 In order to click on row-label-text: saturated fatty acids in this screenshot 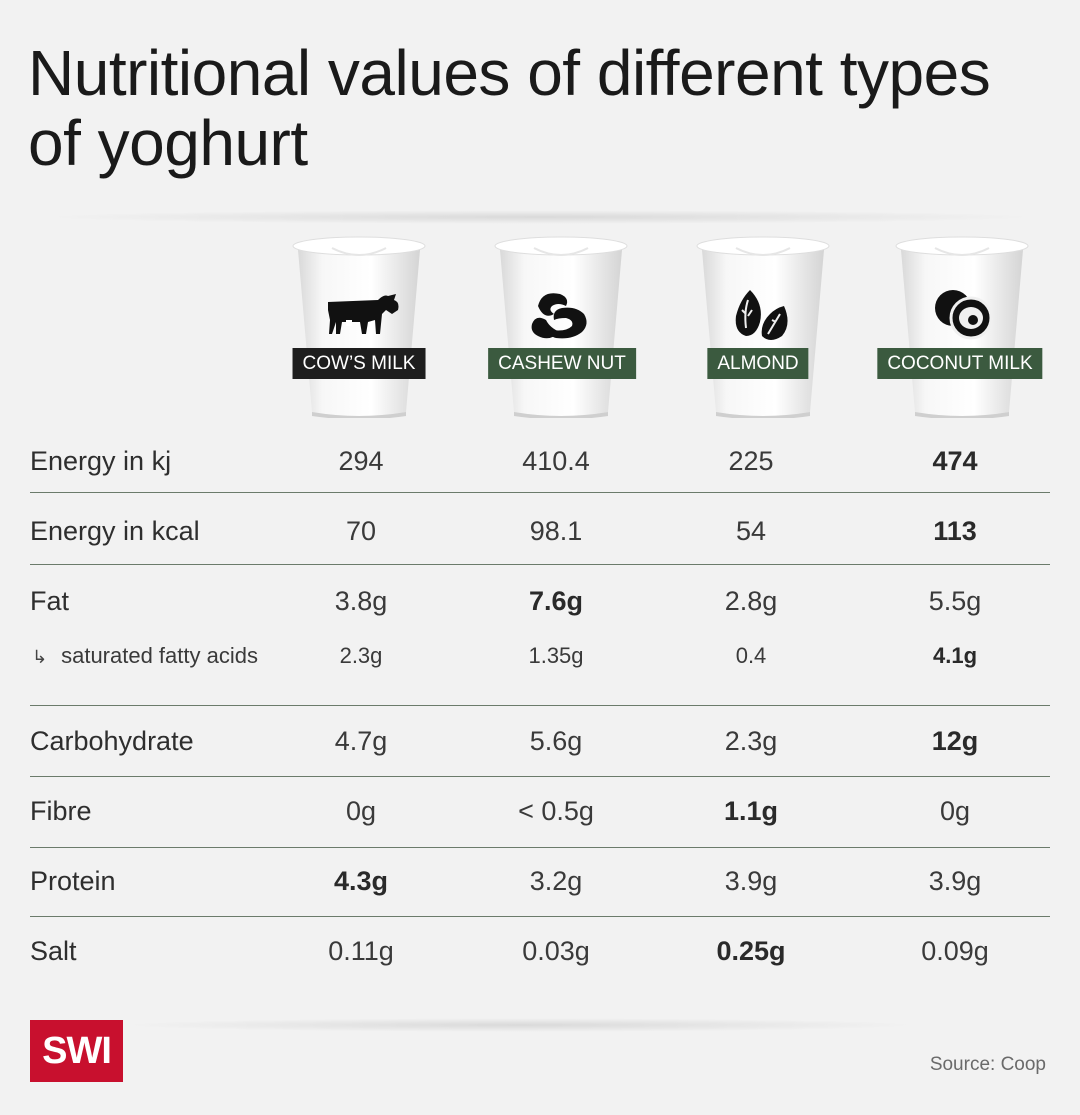, I will do `click(159, 655)`.